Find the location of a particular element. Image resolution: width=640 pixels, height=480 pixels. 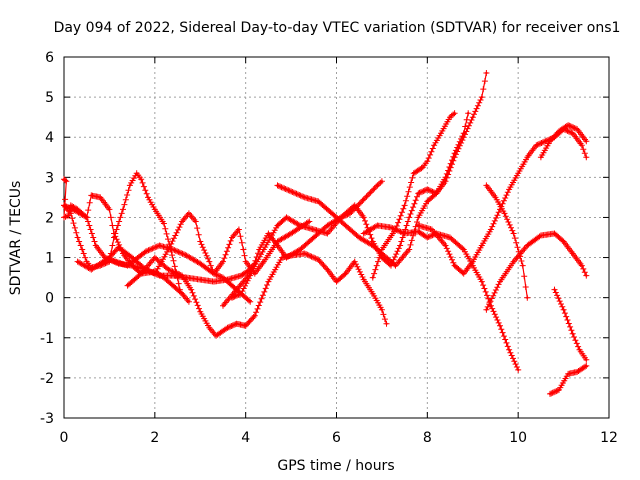

y-tick-label: 0 is located at coordinates (49, 299).